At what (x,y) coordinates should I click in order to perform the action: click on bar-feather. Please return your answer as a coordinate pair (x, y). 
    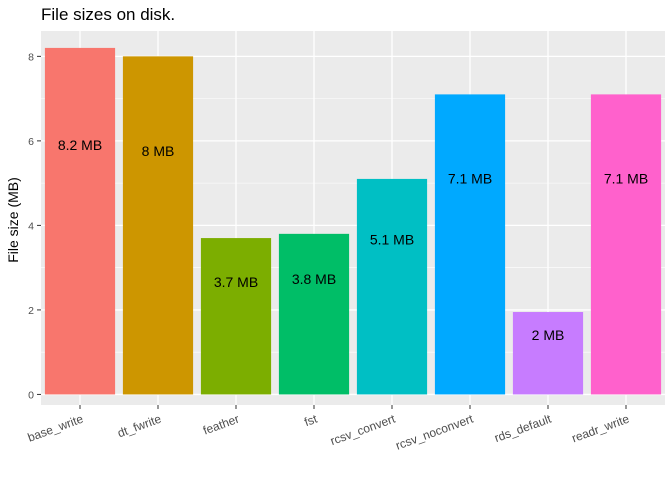
    Looking at the image, I should click on (236, 316).